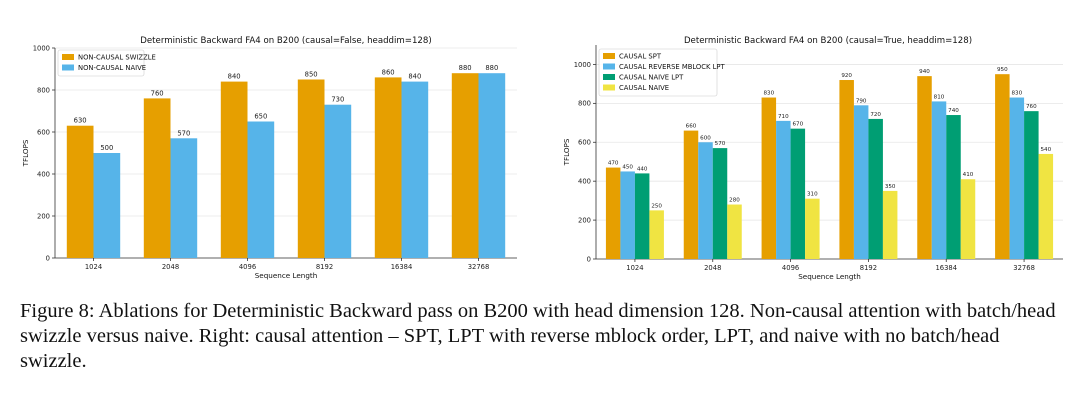 The width and height of the screenshot is (1080, 414). What do you see at coordinates (797, 125) in the screenshot?
I see `bar-value-label: 670` at bounding box center [797, 125].